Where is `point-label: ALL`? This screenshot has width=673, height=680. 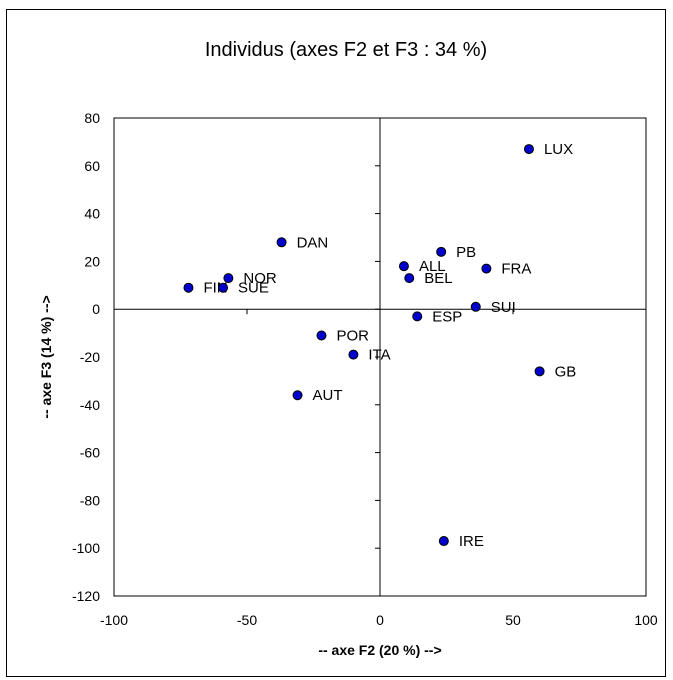 point-label: ALL is located at coordinates (432, 266).